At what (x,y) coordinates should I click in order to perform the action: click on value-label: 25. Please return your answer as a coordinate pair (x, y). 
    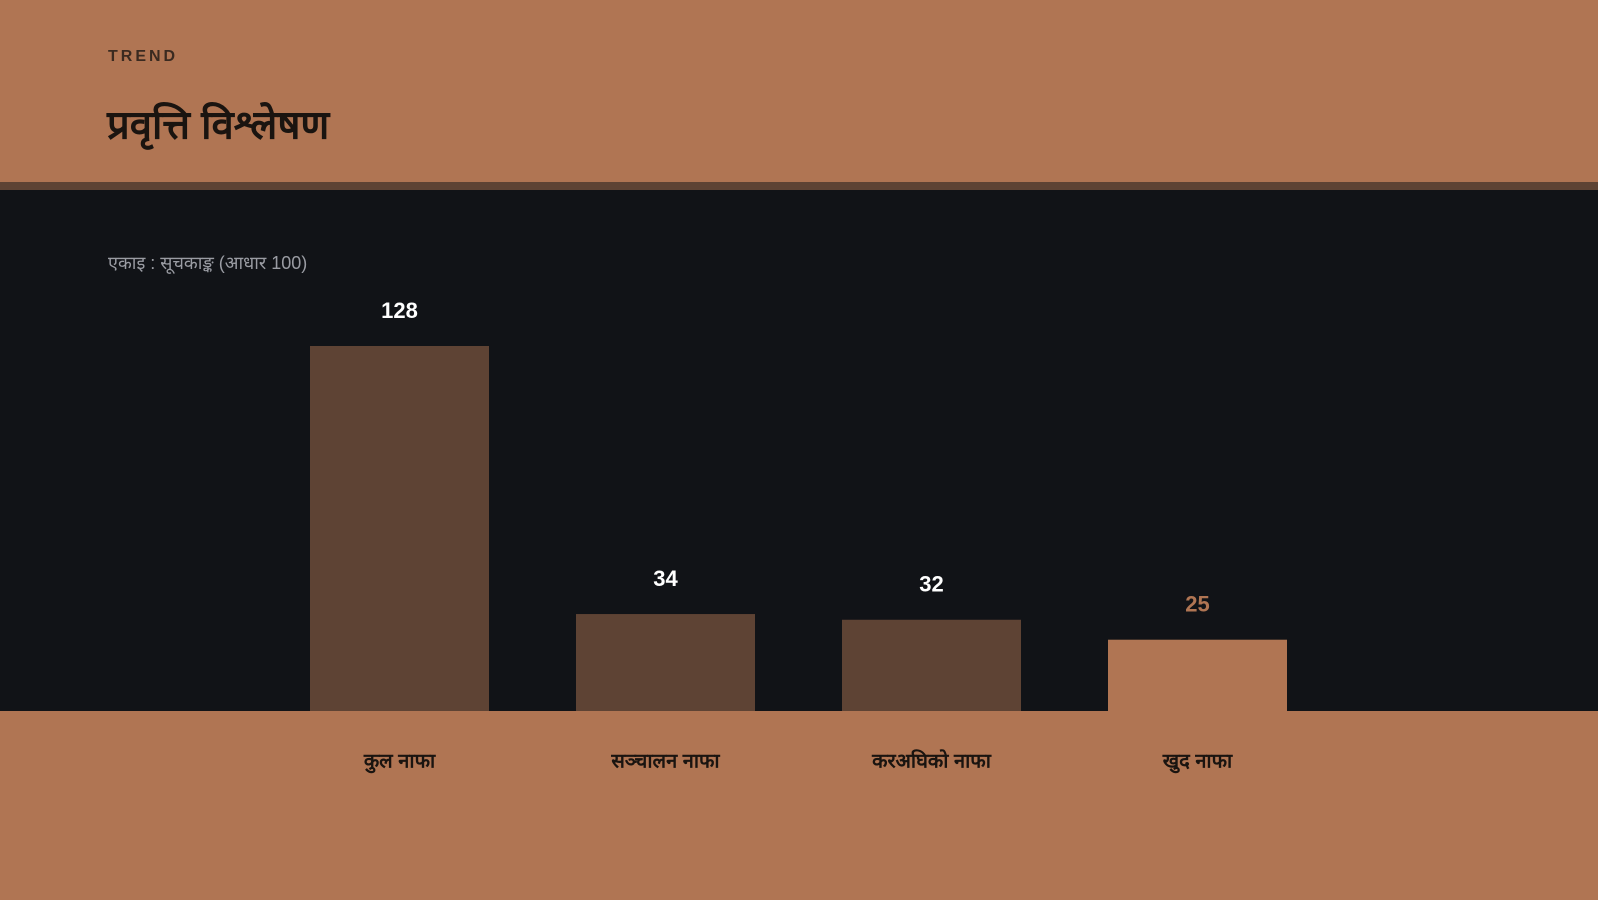
    Looking at the image, I should click on (1197, 604).